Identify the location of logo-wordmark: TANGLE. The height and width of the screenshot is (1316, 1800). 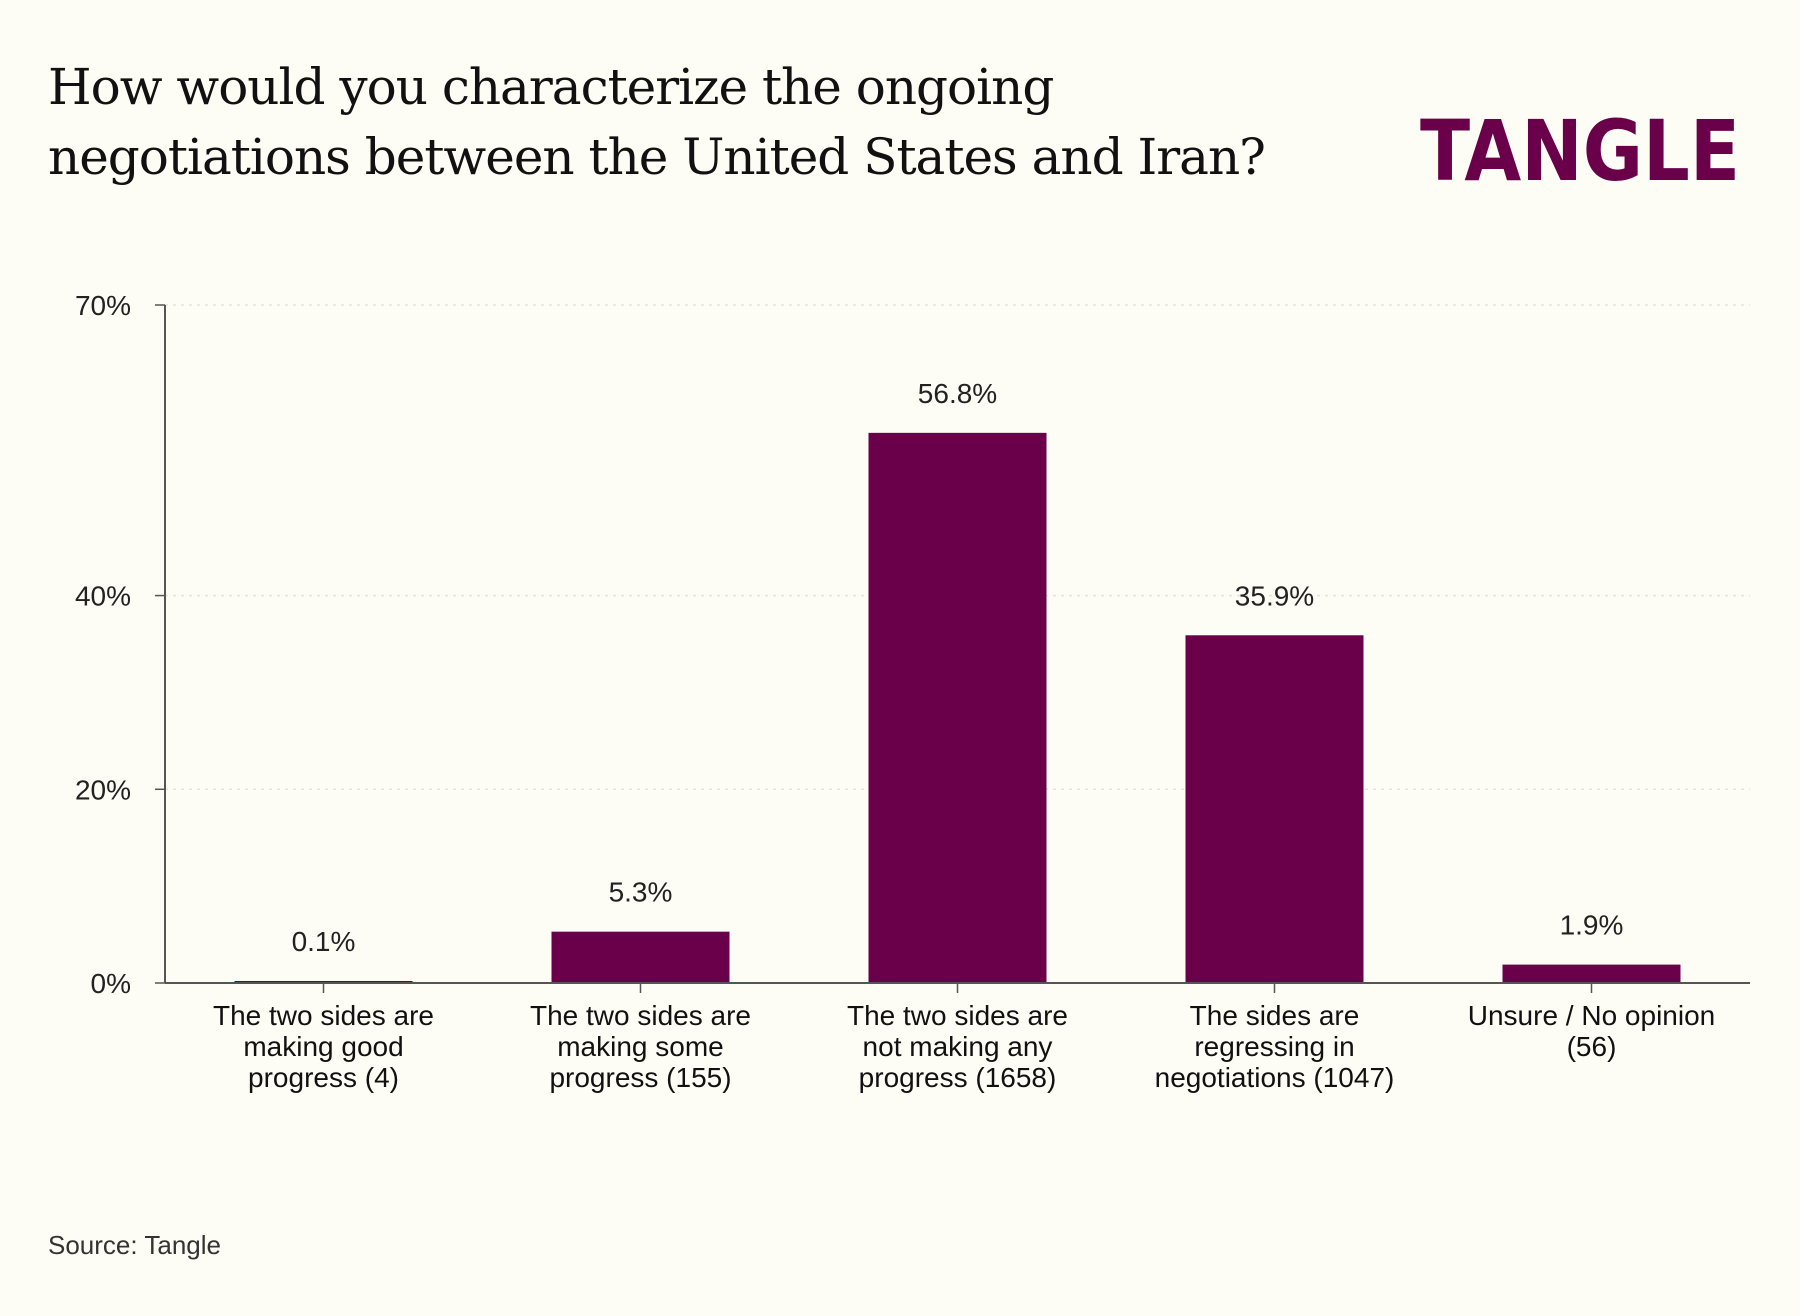
(1580, 148).